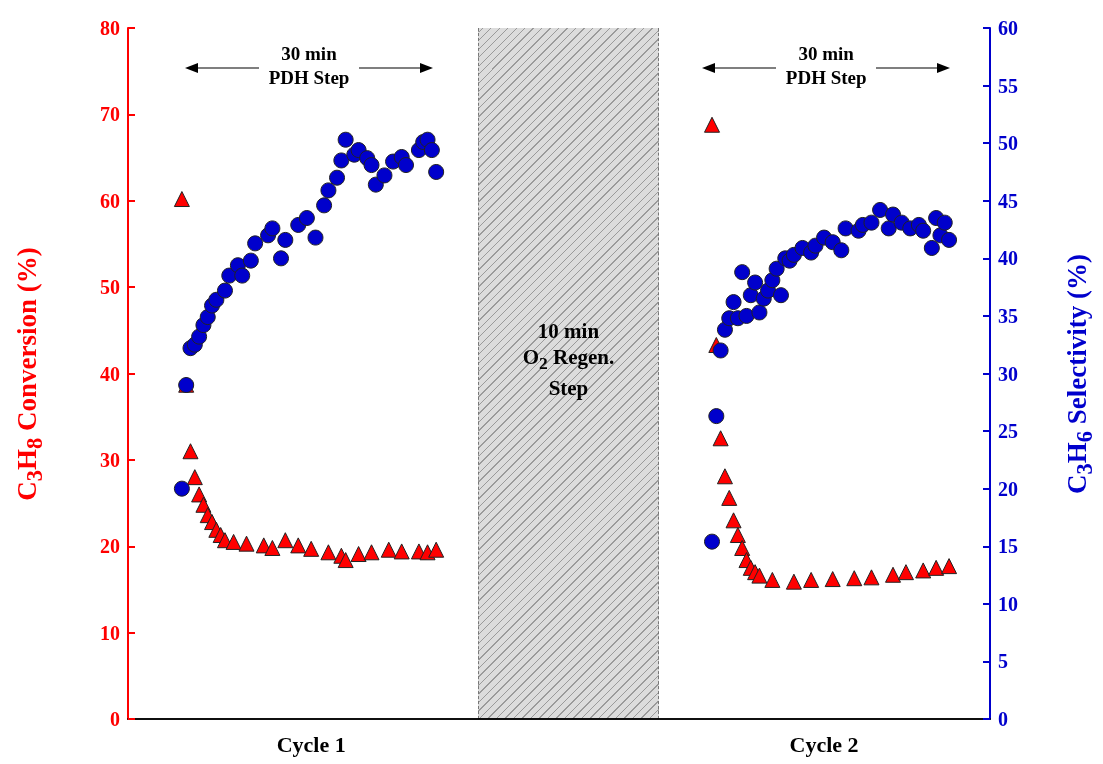 This screenshot has height=764, width=1103. I want to click on y-tick-label: 30, so click(110, 459).